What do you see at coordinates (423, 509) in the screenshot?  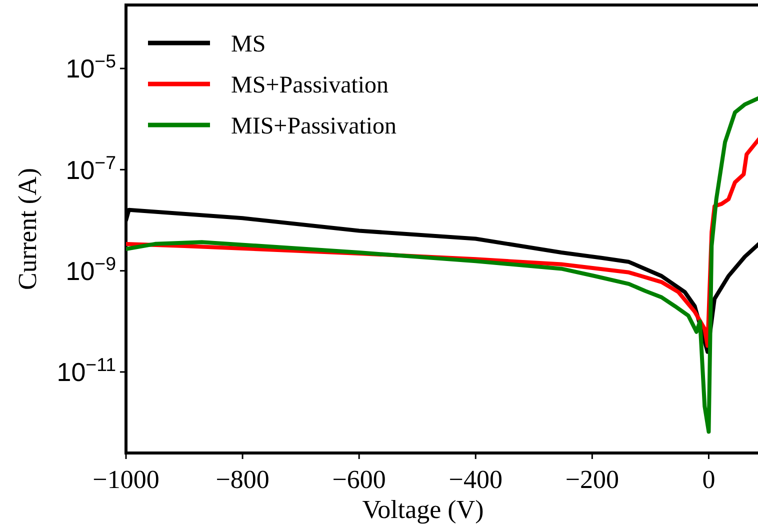 I see `x-axis-title: Voltage (V)` at bounding box center [423, 509].